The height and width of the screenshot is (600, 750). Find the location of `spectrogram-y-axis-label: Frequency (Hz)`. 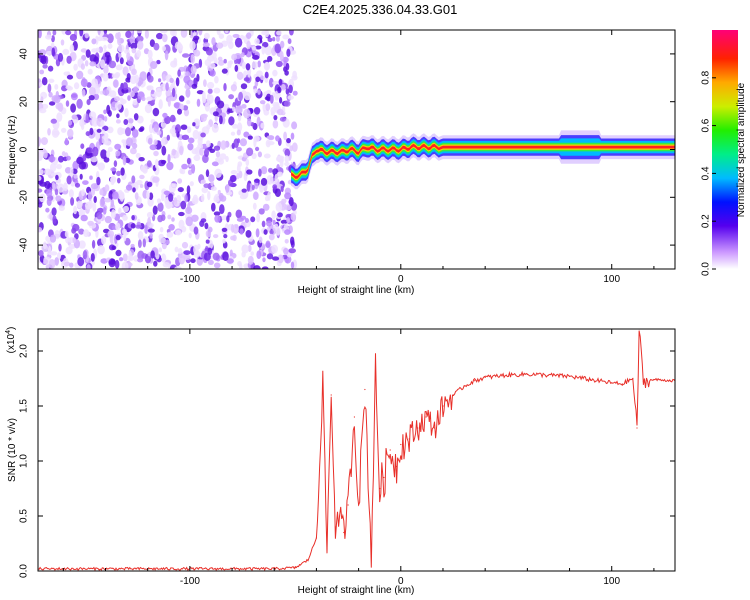

spectrogram-y-axis-label: Frequency (Hz) is located at coordinates (12, 150).